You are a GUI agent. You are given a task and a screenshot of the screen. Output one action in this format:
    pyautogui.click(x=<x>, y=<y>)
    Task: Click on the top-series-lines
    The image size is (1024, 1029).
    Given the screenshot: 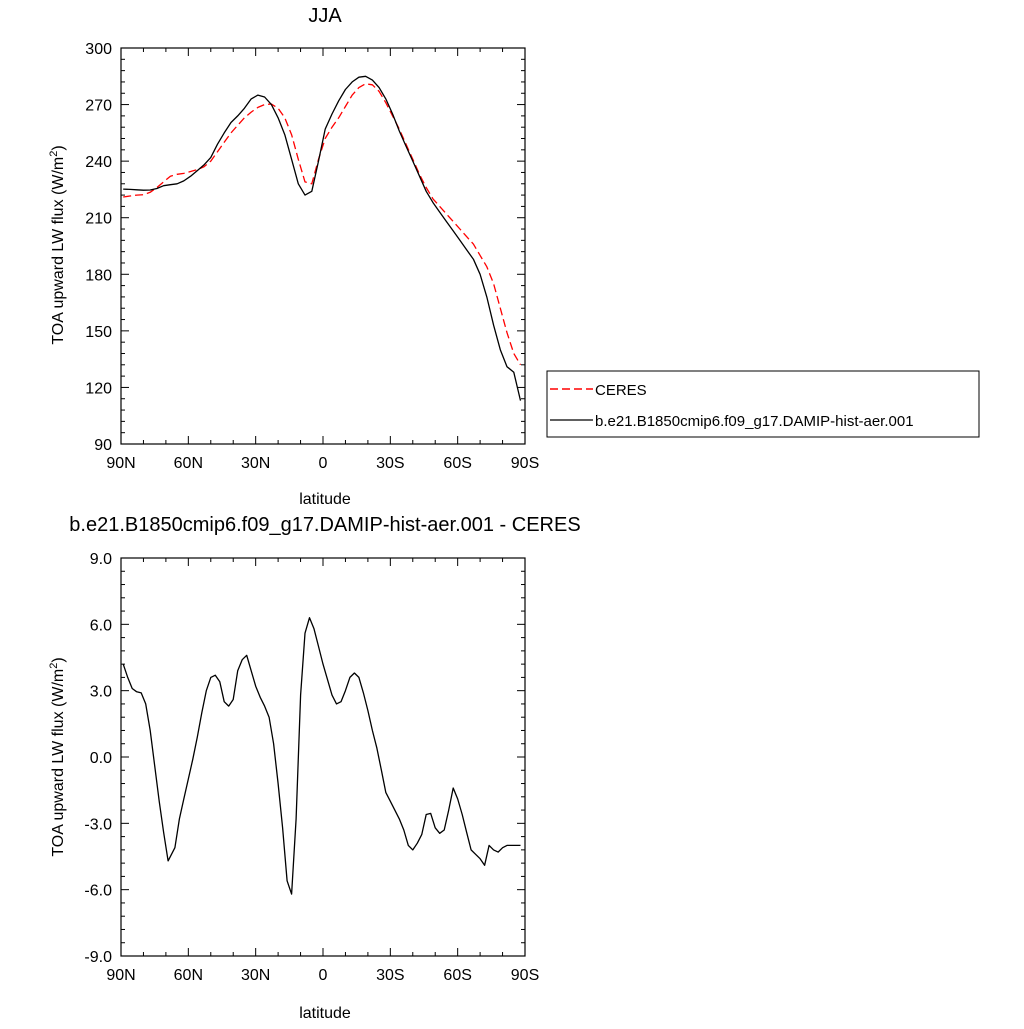 What is the action you would take?
    pyautogui.click(x=322, y=238)
    